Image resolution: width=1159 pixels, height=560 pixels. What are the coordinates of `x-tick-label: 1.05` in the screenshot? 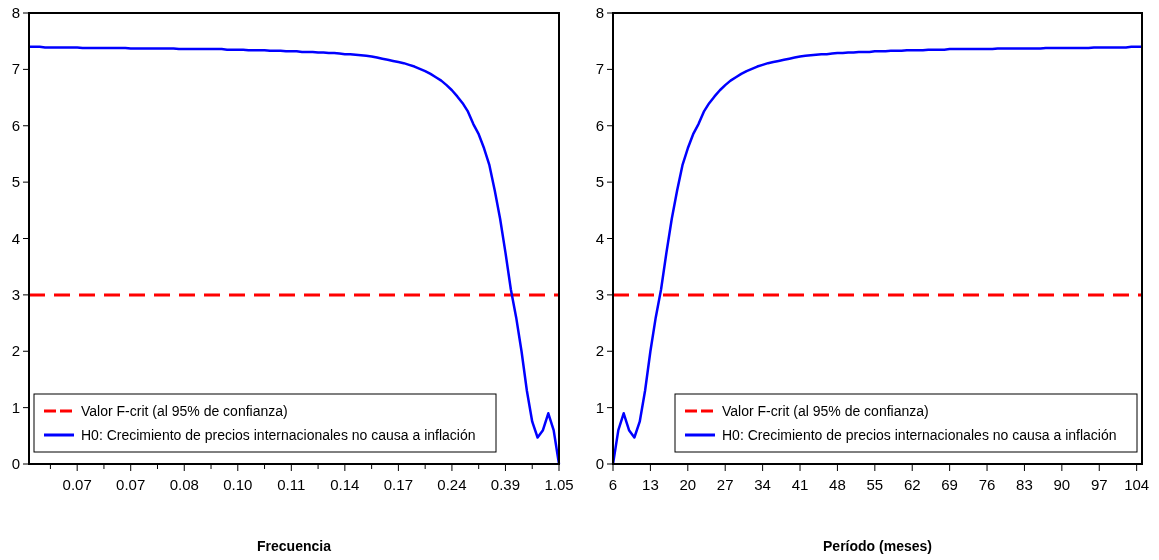 It's located at (559, 484).